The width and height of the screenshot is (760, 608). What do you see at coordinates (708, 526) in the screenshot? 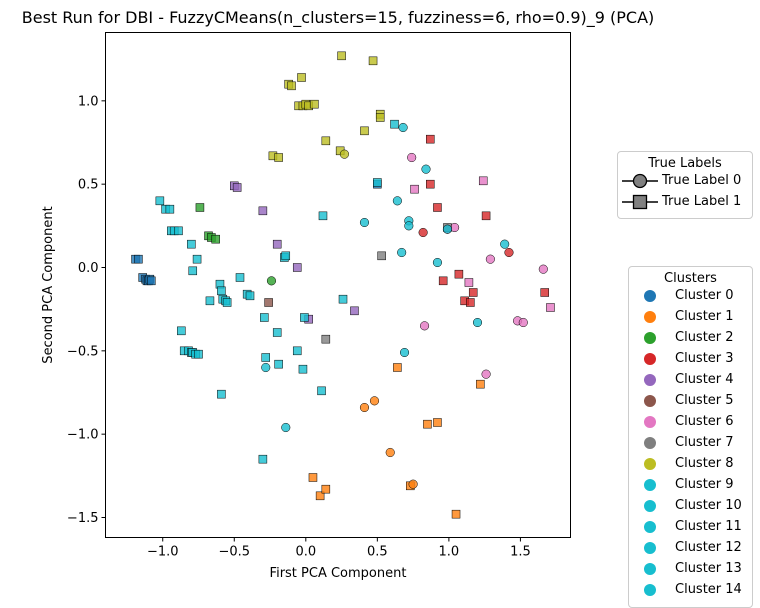
I see `legend-label-cluster-11: Cluster 11` at bounding box center [708, 526].